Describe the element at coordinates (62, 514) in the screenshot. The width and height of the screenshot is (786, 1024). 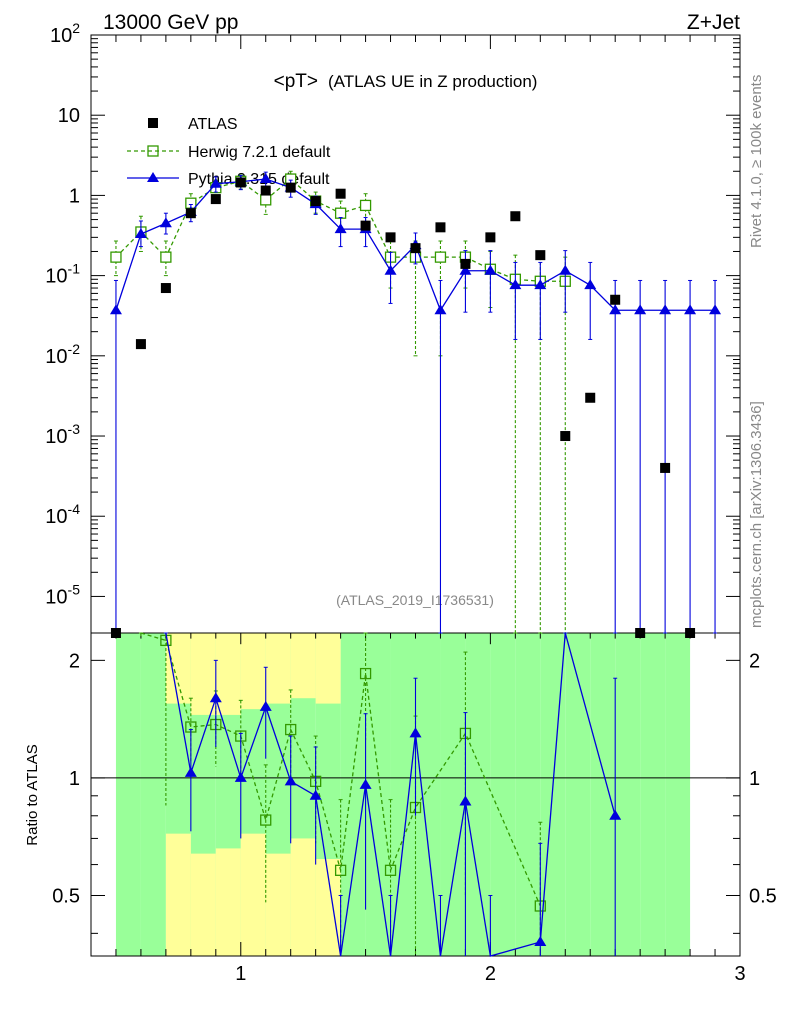
I see `y-tick-base: 10⁻⁴` at that location.